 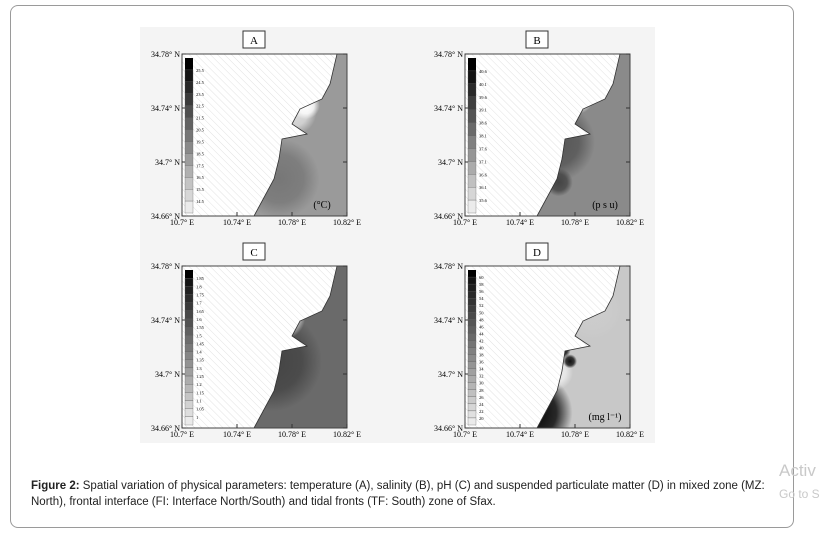 What do you see at coordinates (481, 277) in the screenshot?
I see `colorbar-label: 60` at bounding box center [481, 277].